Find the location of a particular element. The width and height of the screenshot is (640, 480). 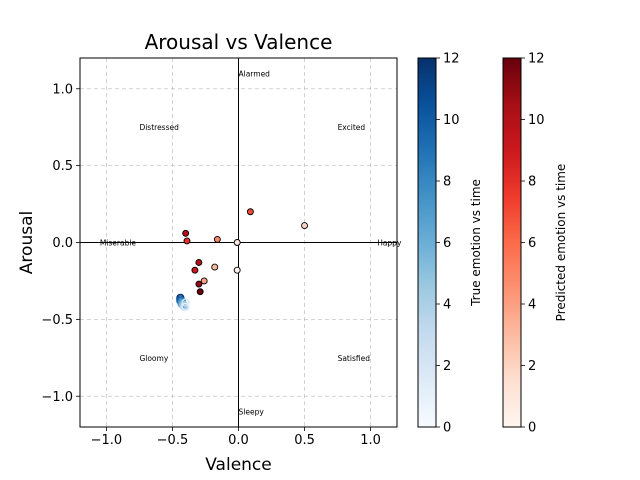

emotion-annotation: Distressed is located at coordinates (159, 127).